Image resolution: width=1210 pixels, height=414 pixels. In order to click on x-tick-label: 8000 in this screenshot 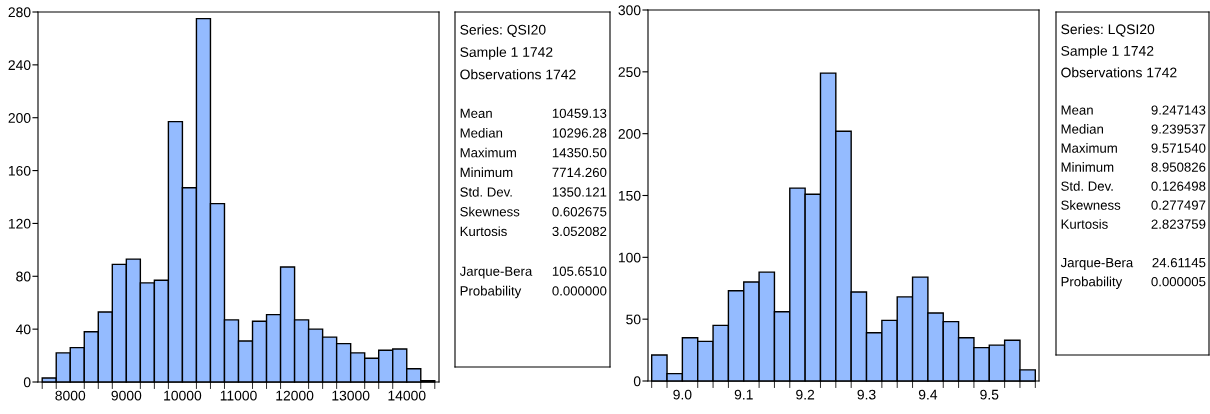, I will do `click(70, 395)`.